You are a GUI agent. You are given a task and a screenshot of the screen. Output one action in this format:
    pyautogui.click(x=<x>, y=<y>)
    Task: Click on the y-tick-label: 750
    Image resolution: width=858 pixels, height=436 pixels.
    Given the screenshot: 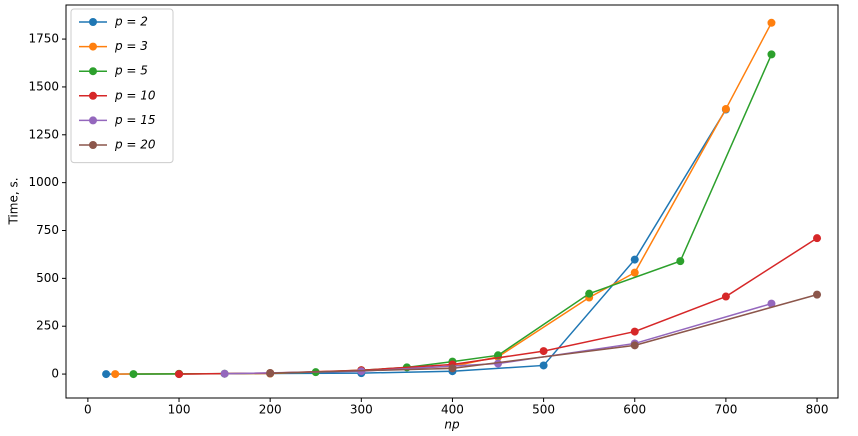 What is the action you would take?
    pyautogui.click(x=47, y=230)
    